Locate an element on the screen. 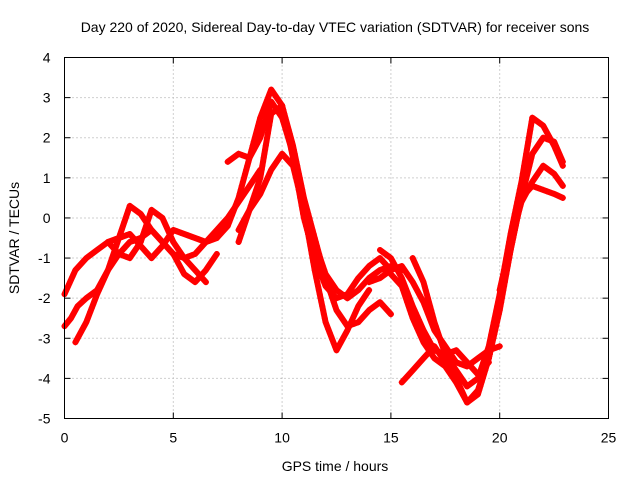  y-axis-label: SDTVAR / TECUs is located at coordinates (14, 238).